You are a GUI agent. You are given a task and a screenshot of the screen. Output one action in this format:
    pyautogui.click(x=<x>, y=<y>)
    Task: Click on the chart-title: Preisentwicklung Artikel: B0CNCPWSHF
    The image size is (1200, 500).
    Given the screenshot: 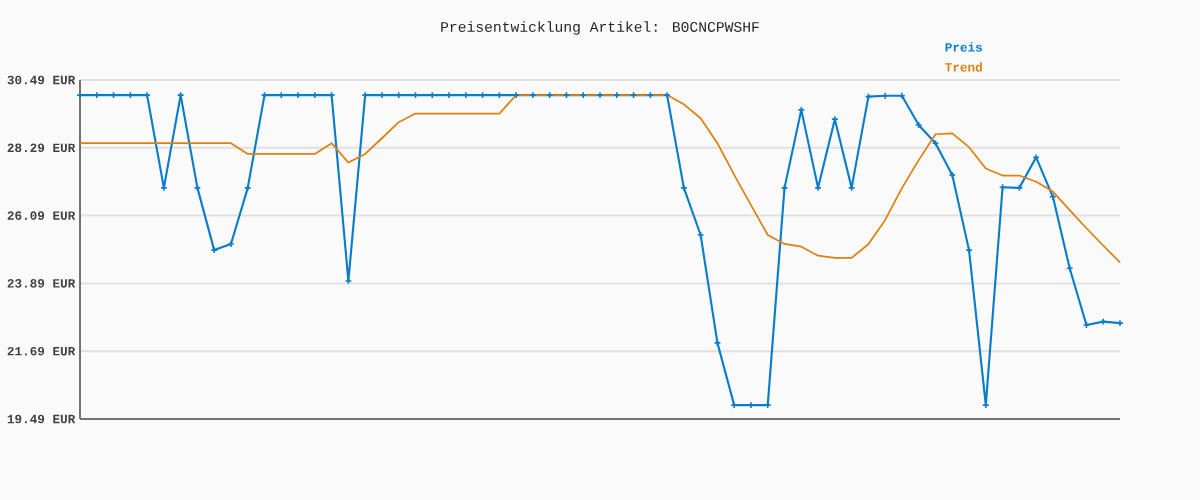 What is the action you would take?
    pyautogui.click(x=600, y=28)
    